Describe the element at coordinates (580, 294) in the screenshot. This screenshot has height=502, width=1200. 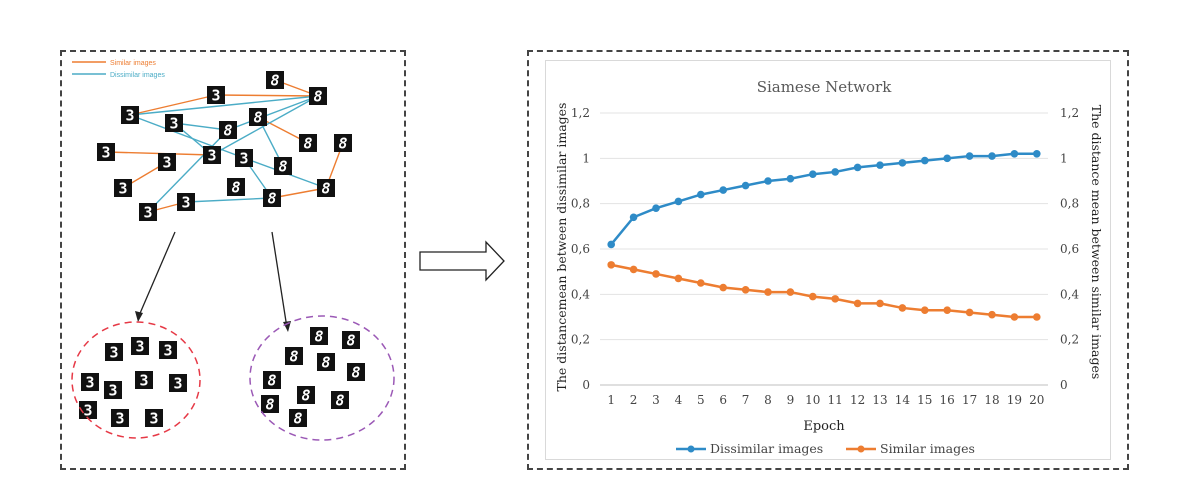
I see `y-tick-left: 0,4` at that location.